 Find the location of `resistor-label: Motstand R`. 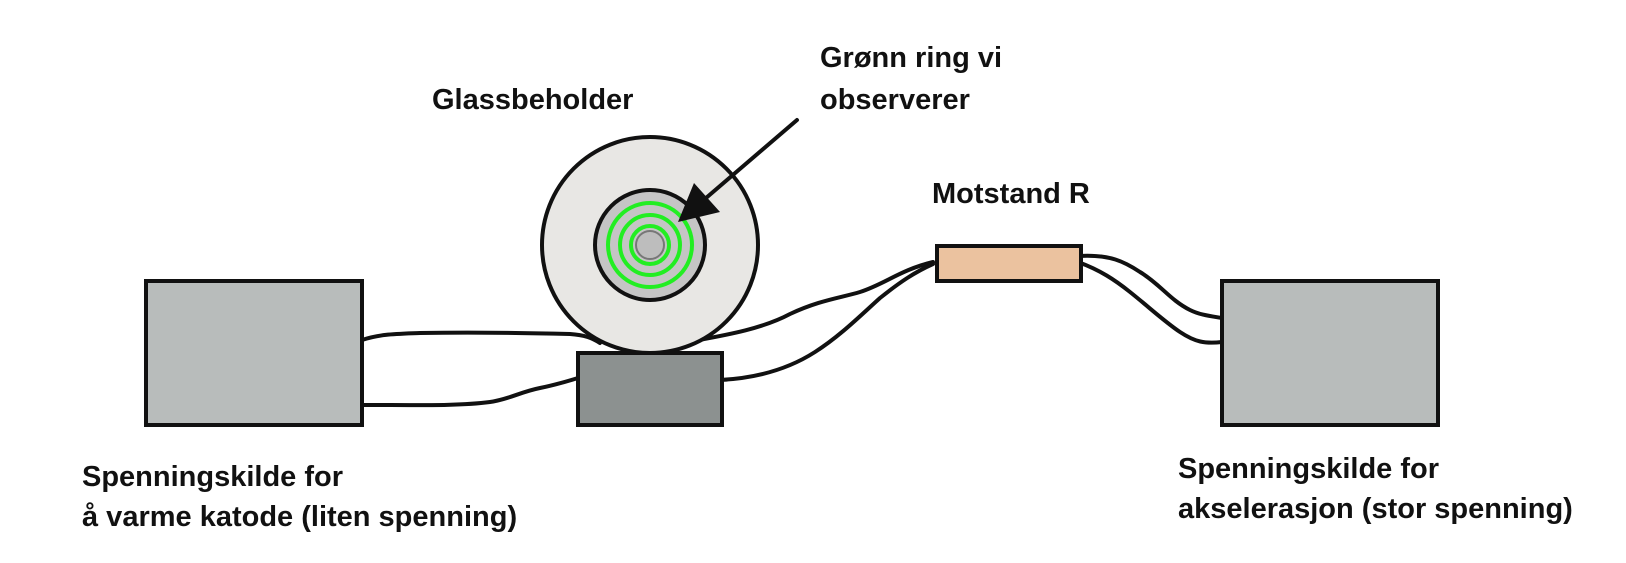

resistor-label: Motstand R is located at coordinates (1011, 194).